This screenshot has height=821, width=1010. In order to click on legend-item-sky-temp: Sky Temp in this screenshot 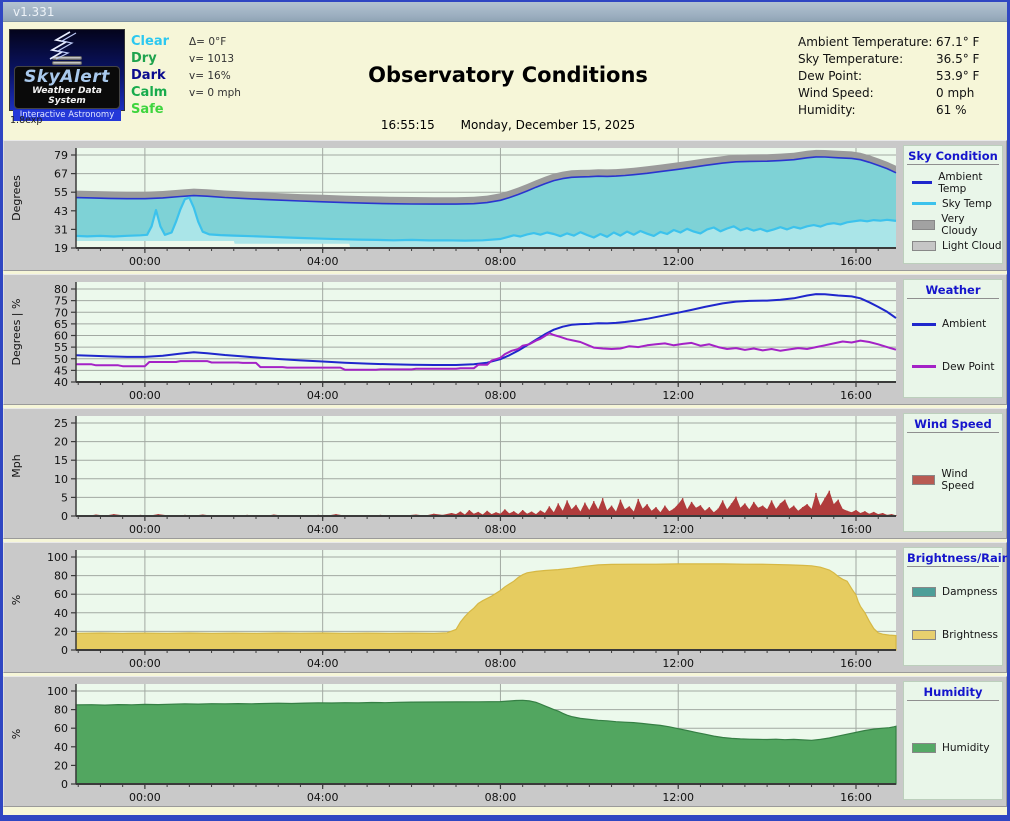, I will do `click(957, 204)`.